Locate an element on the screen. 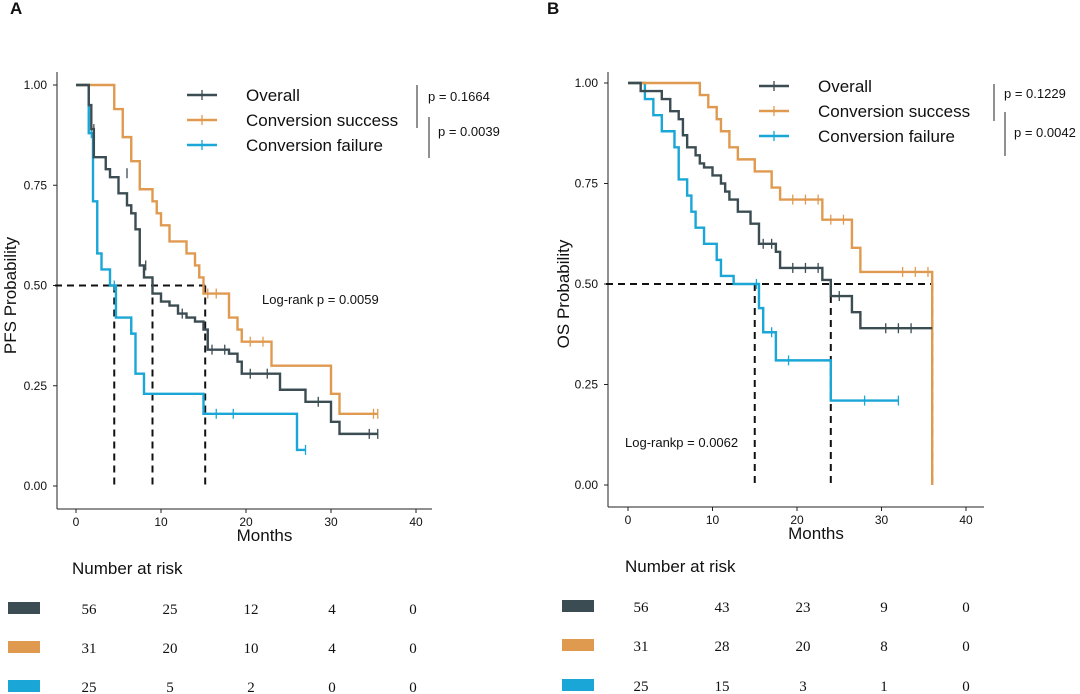  risk-count-success: 28 is located at coordinates (722, 647).